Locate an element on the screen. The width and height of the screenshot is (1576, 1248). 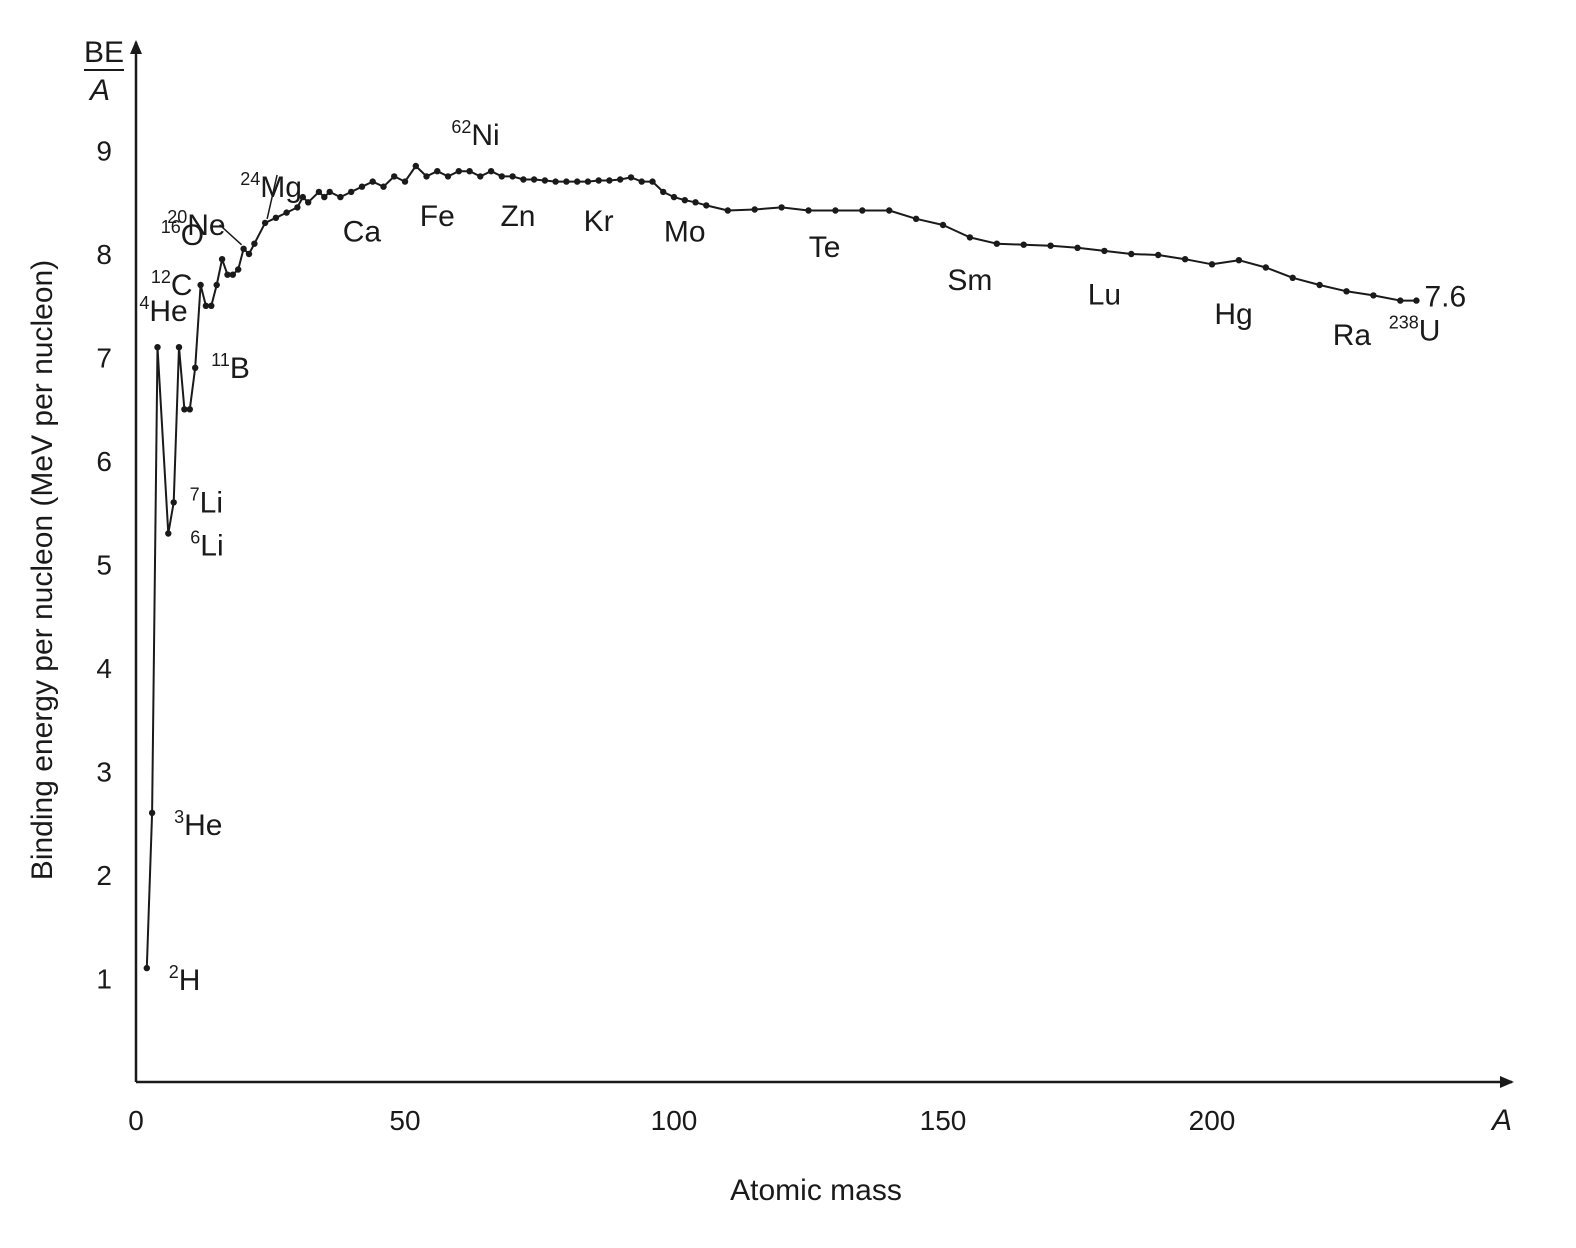
isotope-label: 12C is located at coordinates (172, 284).